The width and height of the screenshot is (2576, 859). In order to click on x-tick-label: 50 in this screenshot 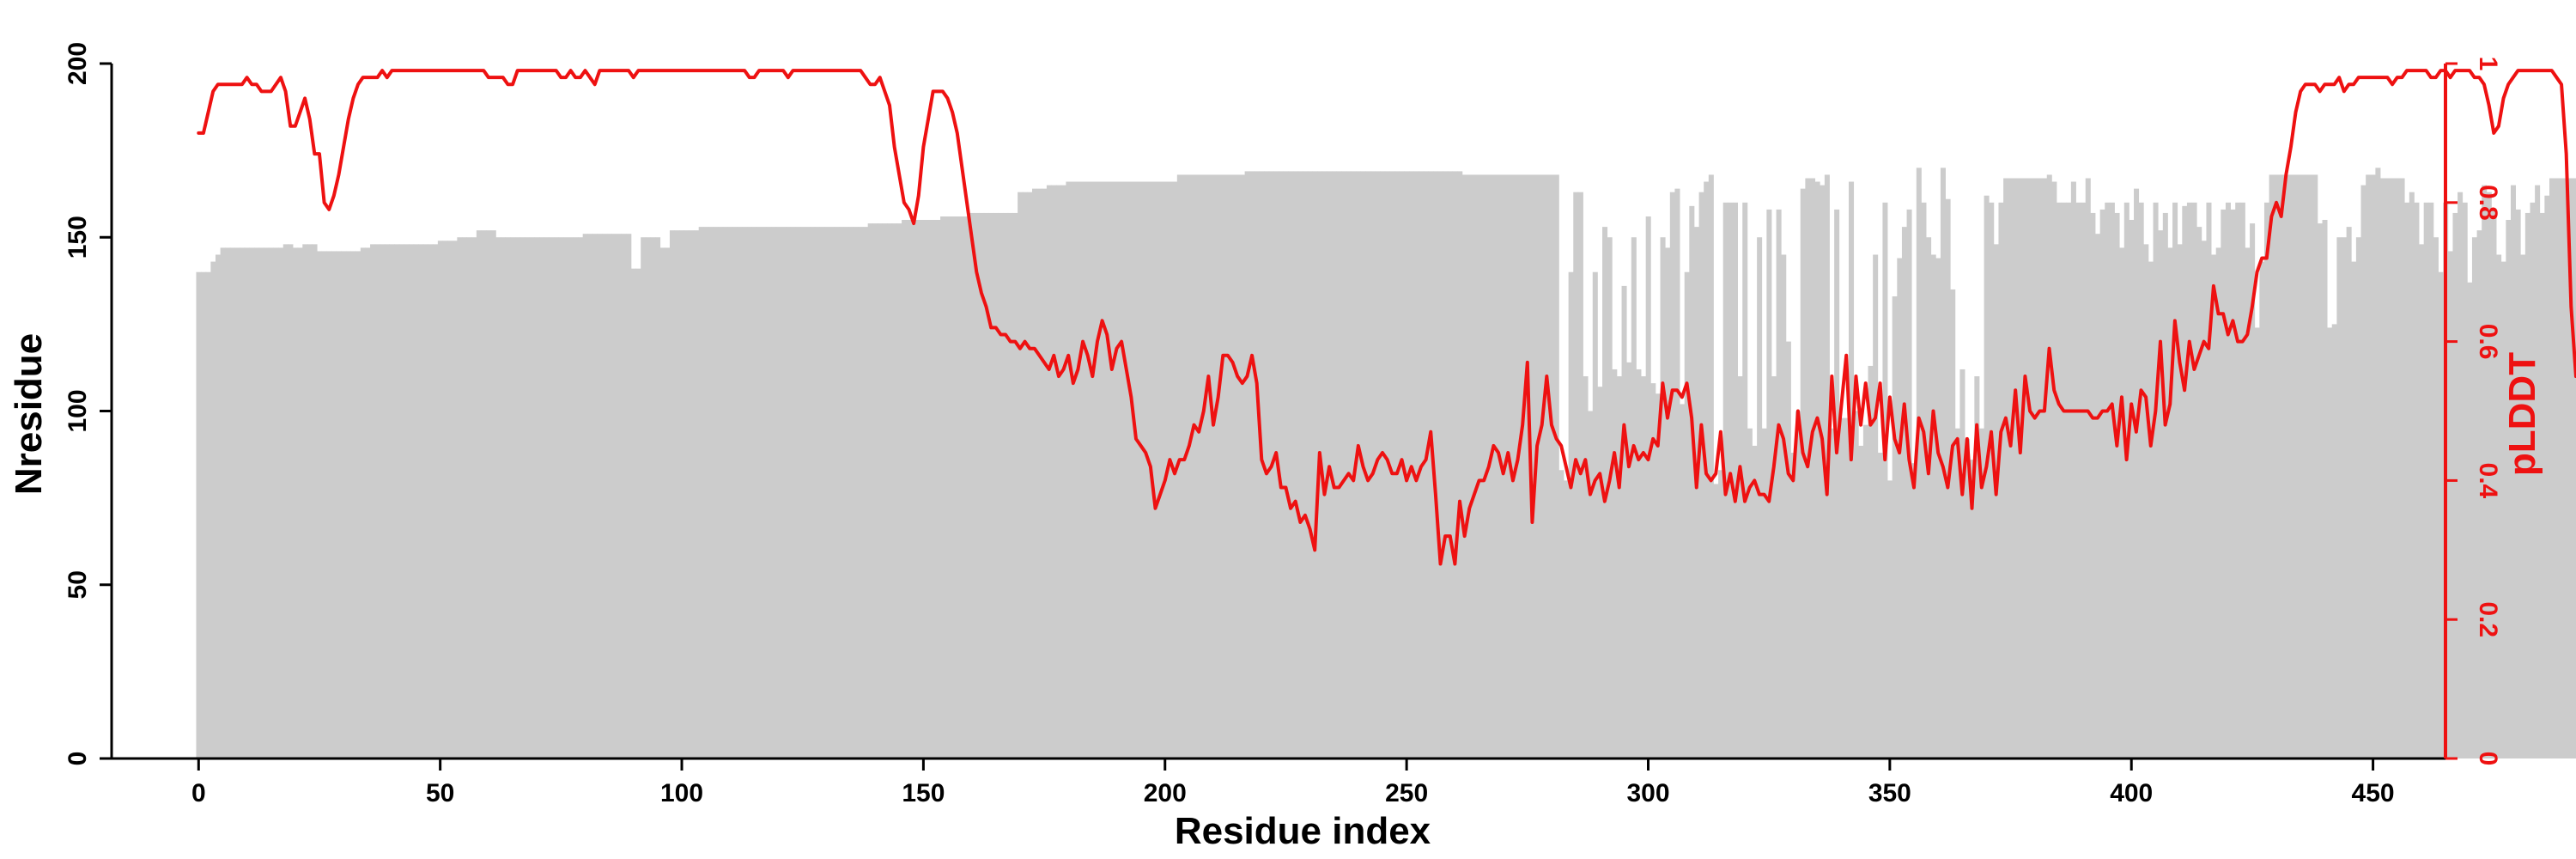, I will do `click(440, 793)`.